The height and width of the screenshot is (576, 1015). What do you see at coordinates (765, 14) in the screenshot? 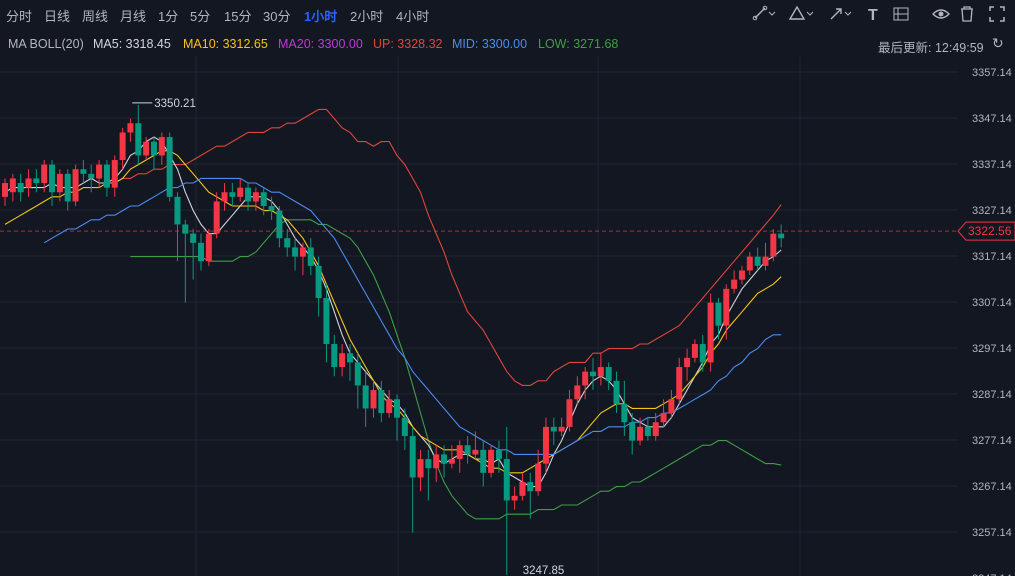
I see `line-tool-icon` at bounding box center [765, 14].